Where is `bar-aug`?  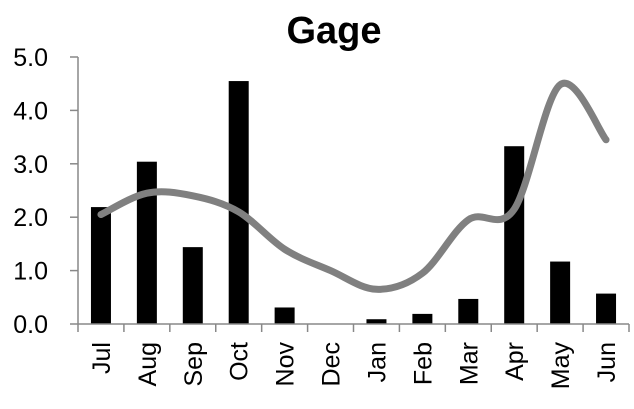
bar-aug is located at coordinates (146, 243).